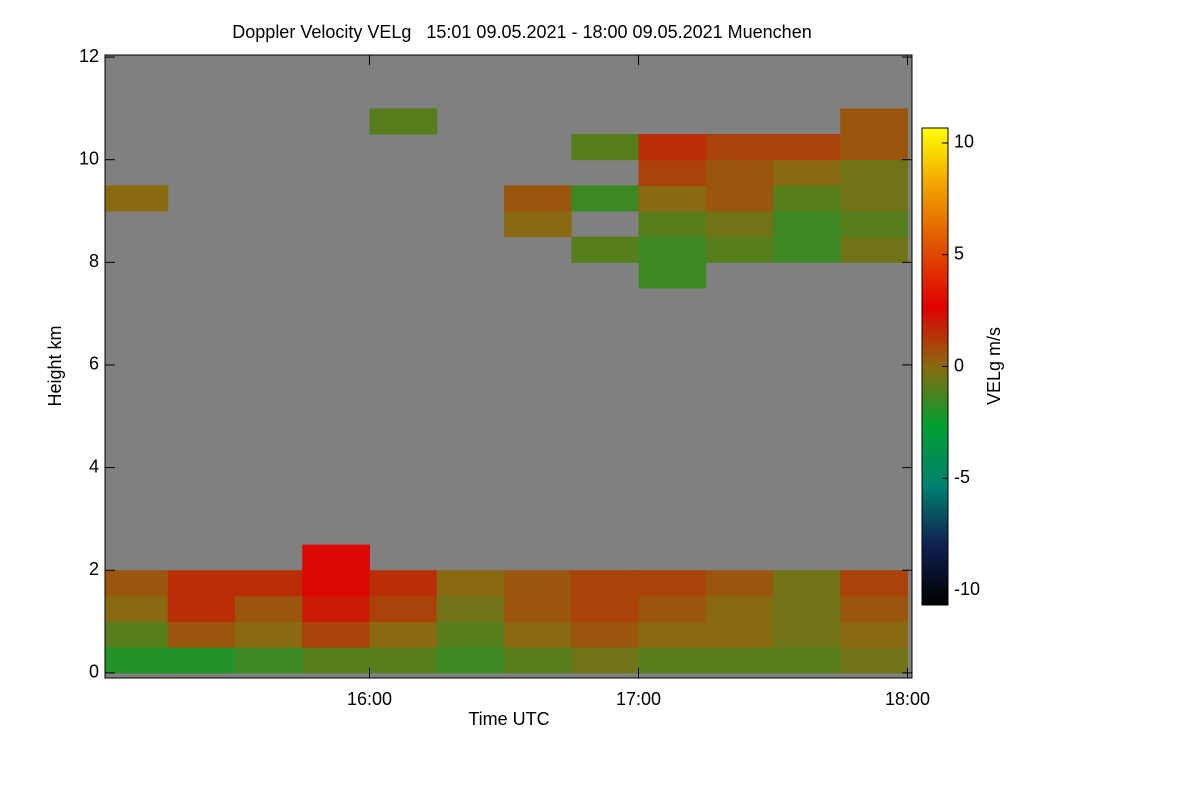  Describe the element at coordinates (94, 364) in the screenshot. I see `y-tick-label: 6` at that location.